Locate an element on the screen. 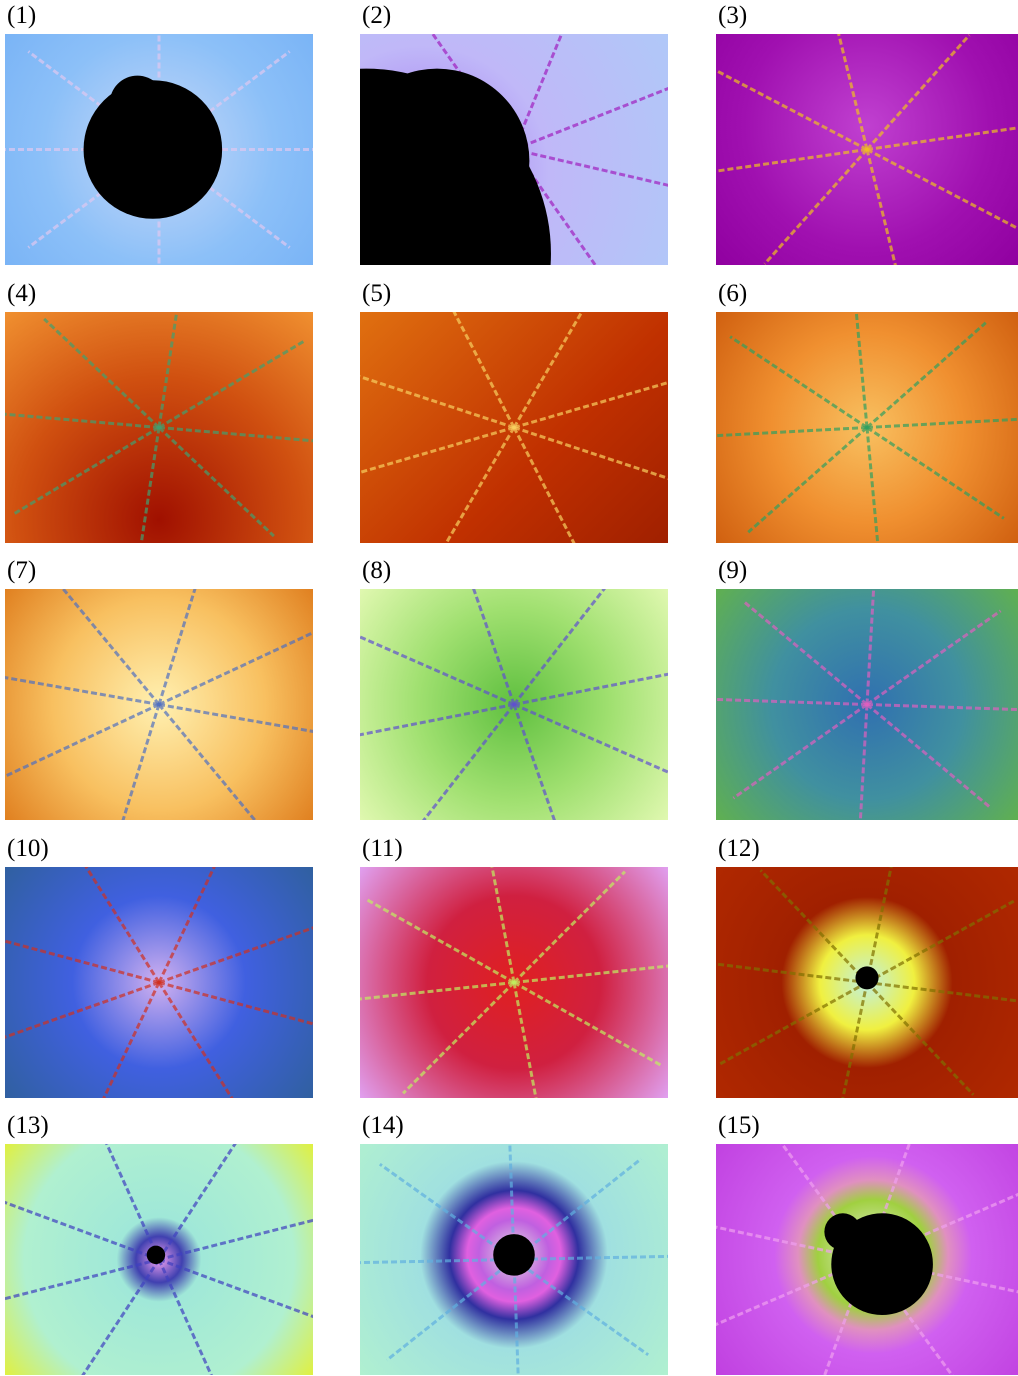 This screenshot has height=1376, width=1018. panel-label: (15) is located at coordinates (739, 1125).